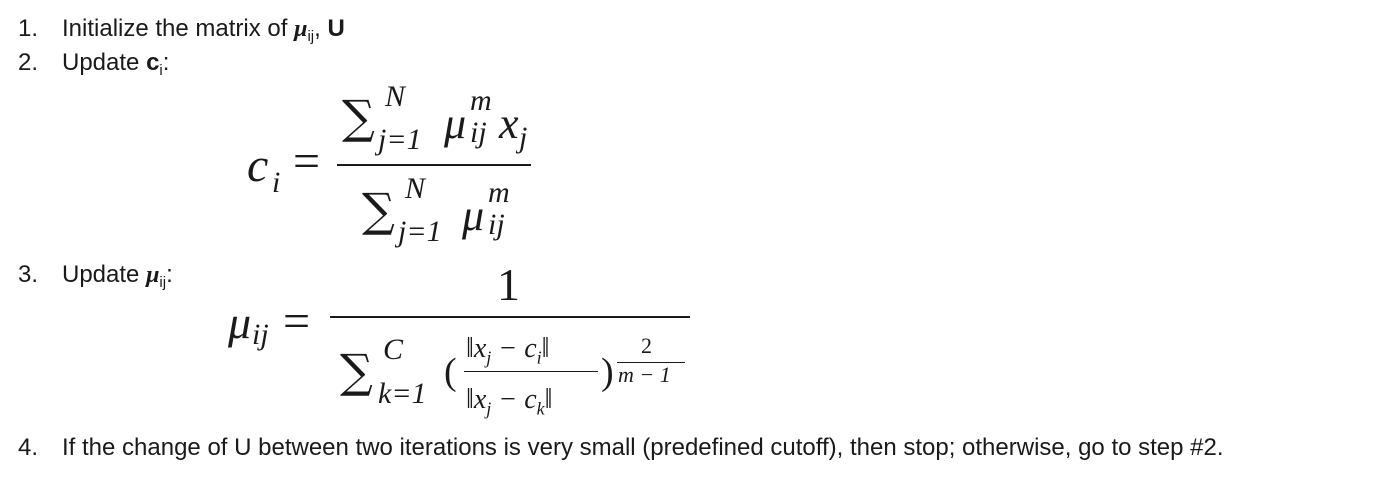 The height and width of the screenshot is (483, 1400). I want to click on eq1-den-lower-limit: j=1, so click(420, 231).